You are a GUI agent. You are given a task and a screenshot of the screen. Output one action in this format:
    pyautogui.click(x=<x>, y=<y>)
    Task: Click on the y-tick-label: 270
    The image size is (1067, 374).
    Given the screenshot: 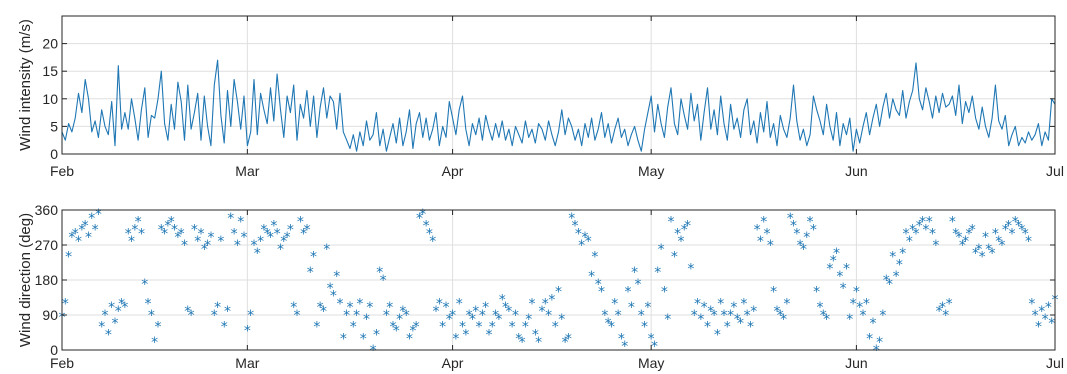 What is the action you would take?
    pyautogui.click(x=47, y=245)
    